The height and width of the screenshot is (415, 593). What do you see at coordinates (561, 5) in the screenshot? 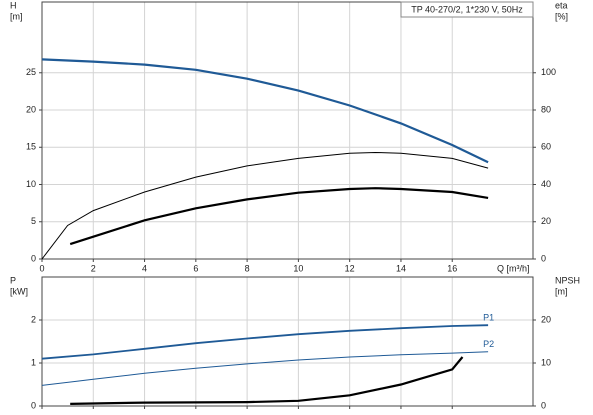
I see `y2-axis-label: eta` at bounding box center [561, 5].